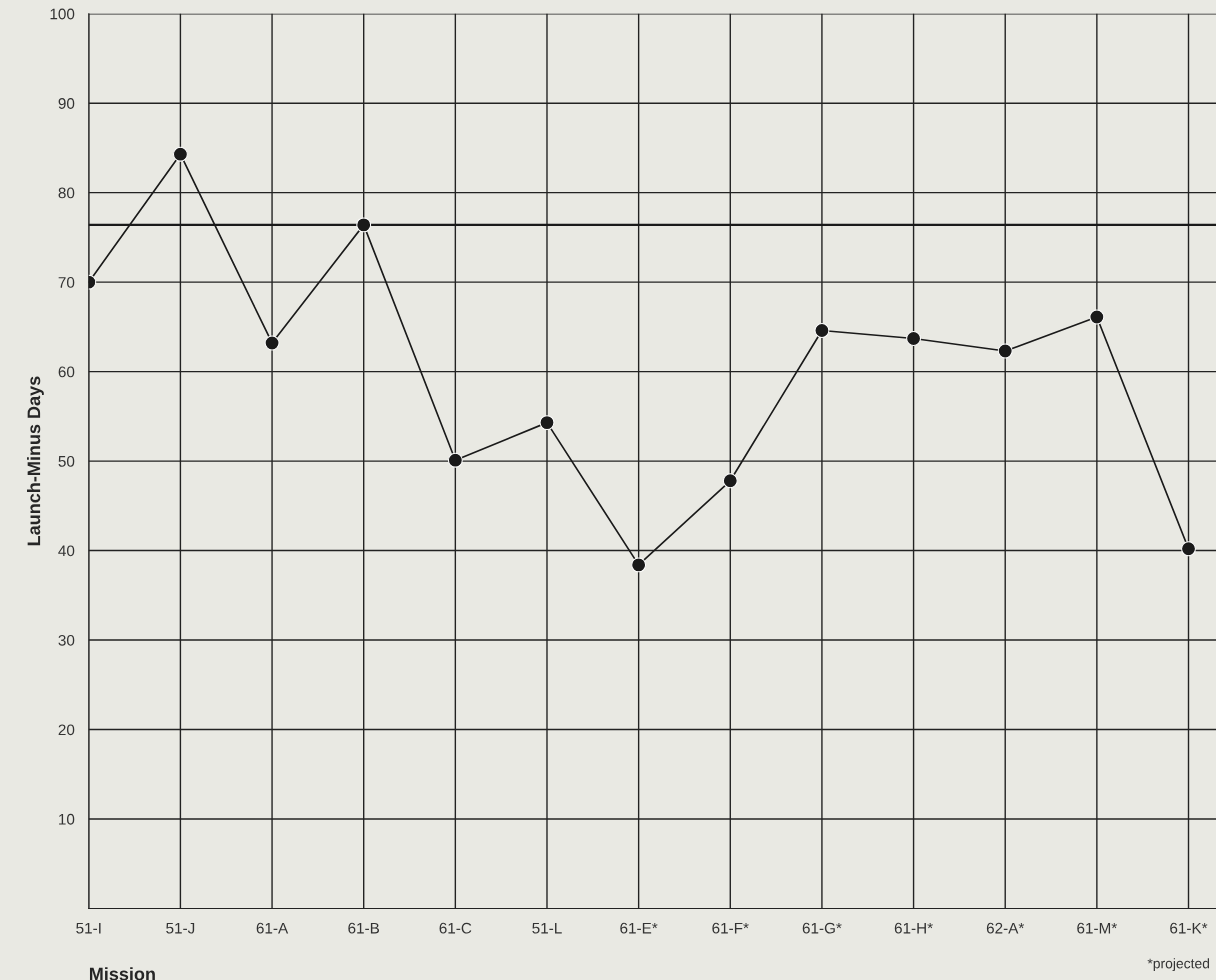 The height and width of the screenshot is (980, 1216). What do you see at coordinates (35, 461) in the screenshot?
I see `y-axis-title: Launch-Minus Days` at bounding box center [35, 461].